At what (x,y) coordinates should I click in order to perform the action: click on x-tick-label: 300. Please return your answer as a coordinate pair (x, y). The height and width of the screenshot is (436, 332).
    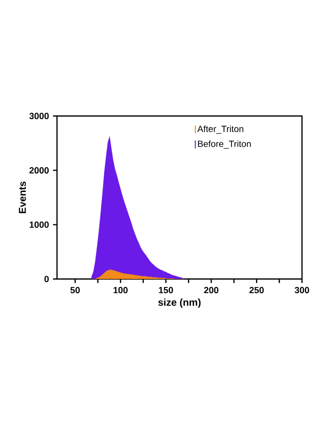
    Looking at the image, I should click on (302, 290).